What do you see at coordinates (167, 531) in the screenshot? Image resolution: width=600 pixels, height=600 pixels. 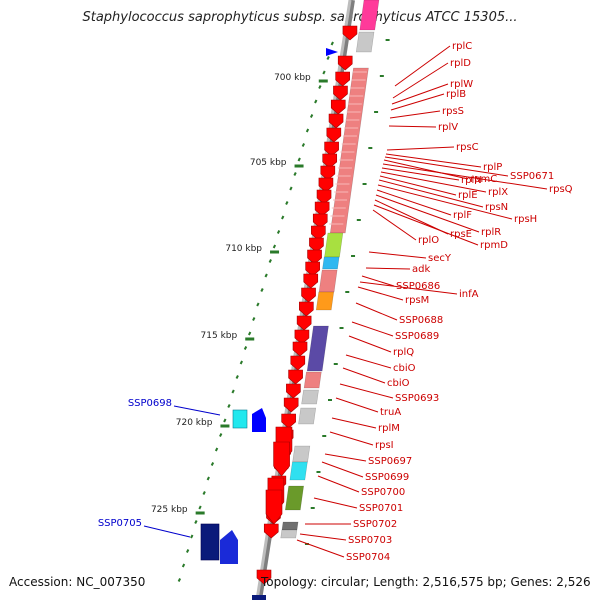 I see `reverse-label-leader` at bounding box center [167, 531].